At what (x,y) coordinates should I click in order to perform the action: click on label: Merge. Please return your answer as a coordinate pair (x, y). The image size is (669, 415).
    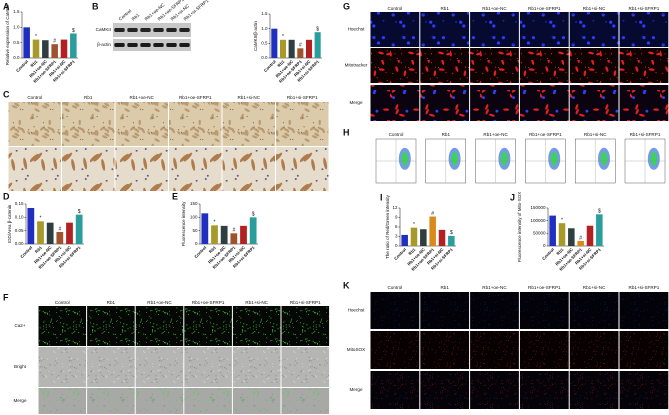
    Looking at the image, I should click on (355, 389).